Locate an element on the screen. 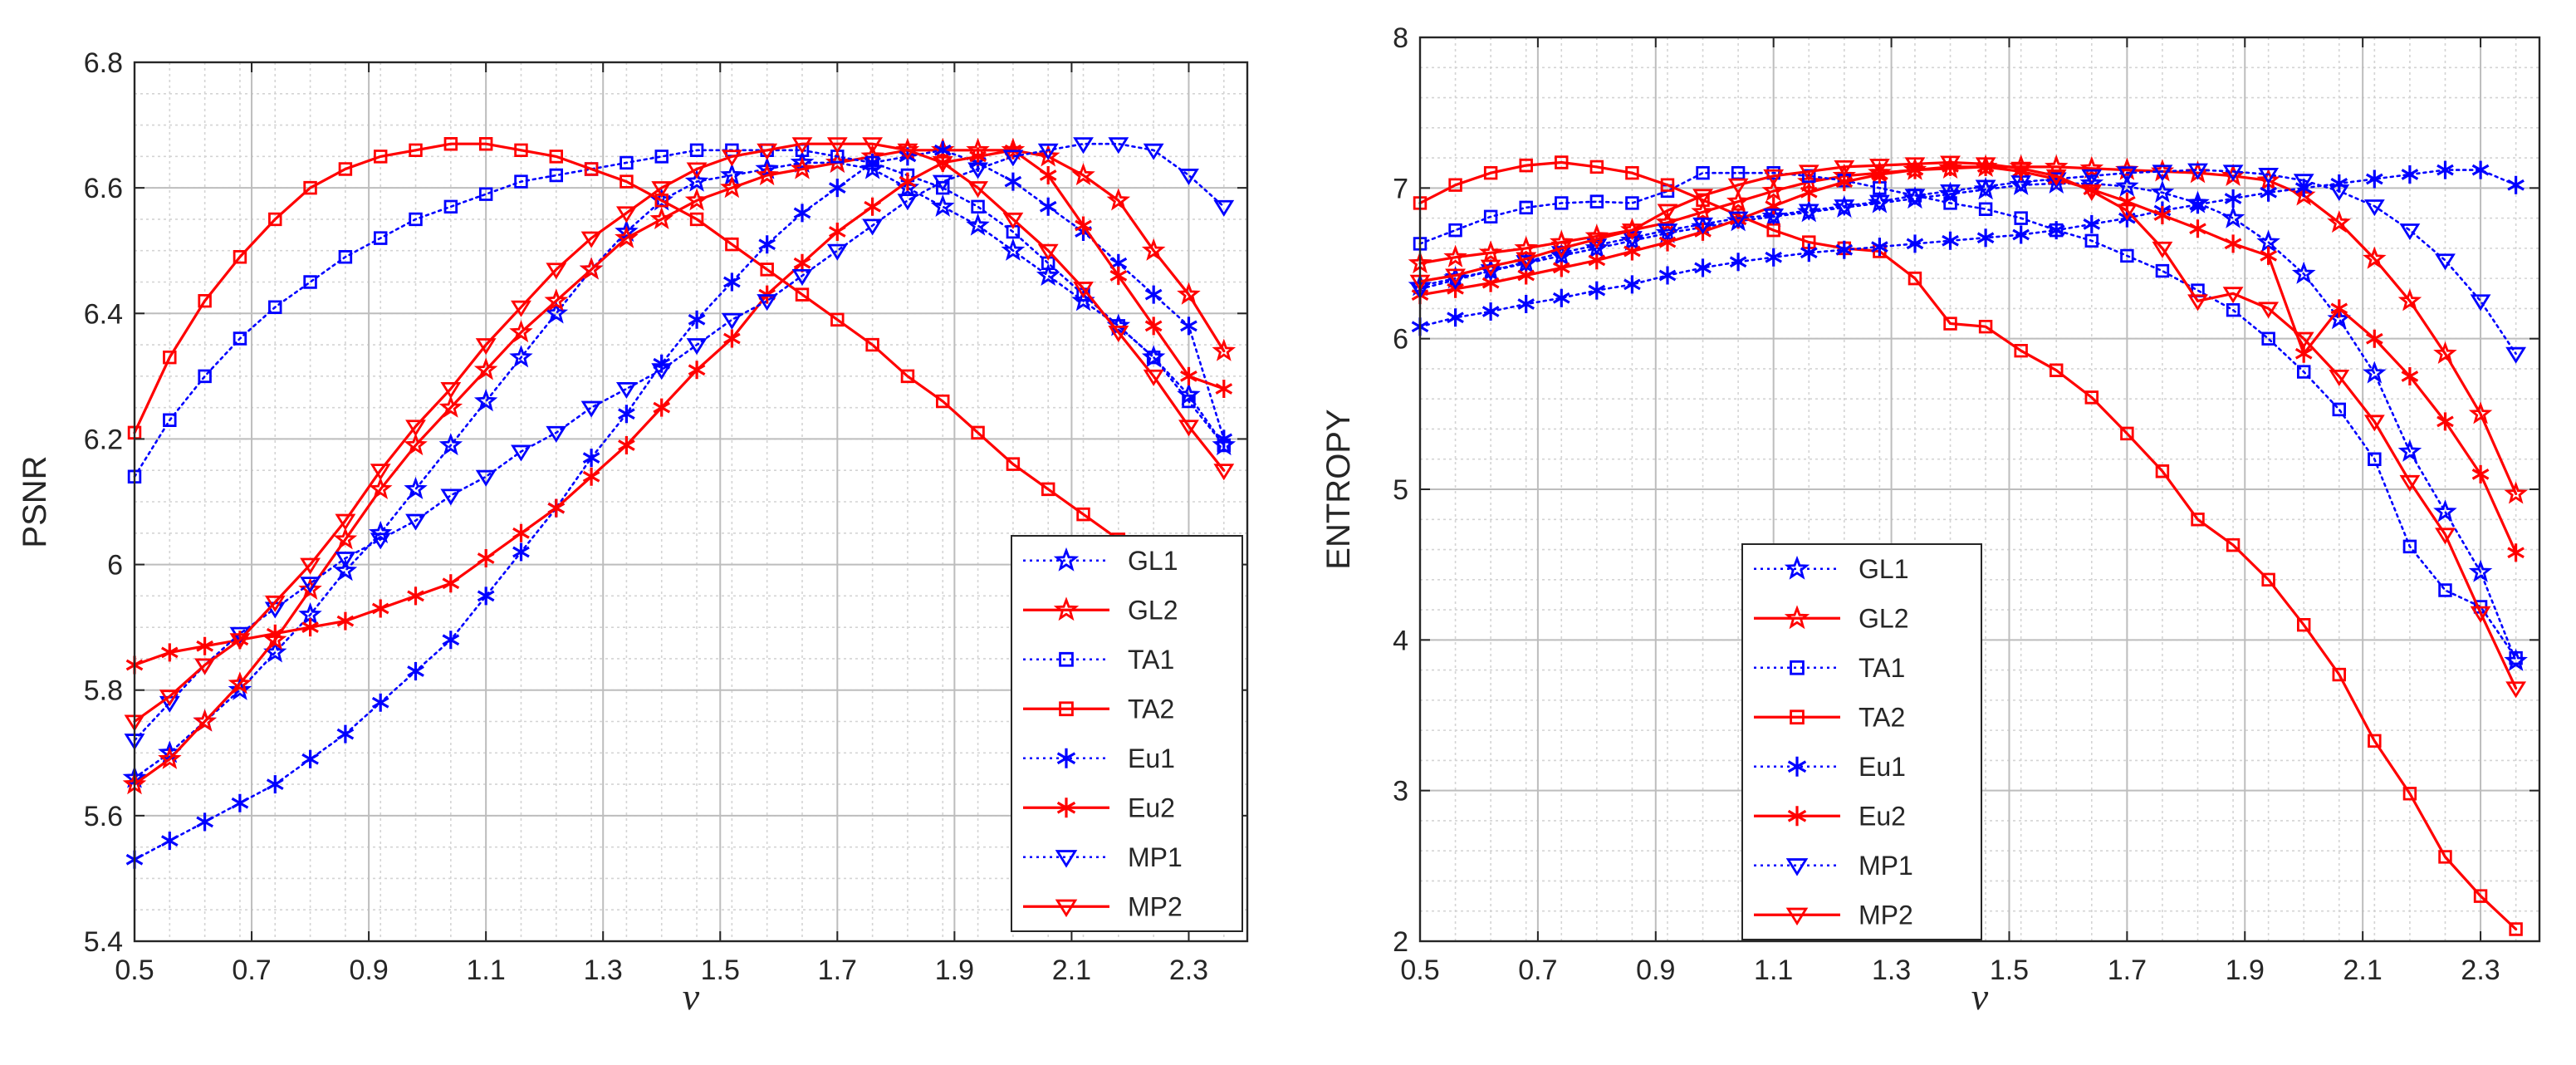 The width and height of the screenshot is (2576, 1065). psnr-xtick-label: 1.7 is located at coordinates (838, 970).